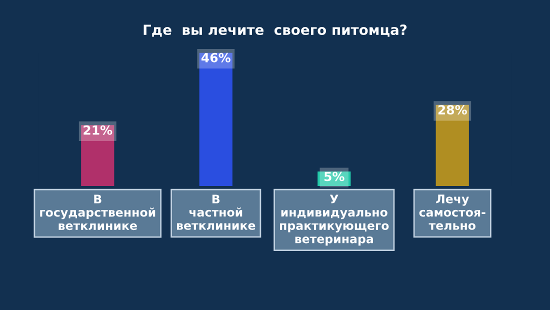 Image resolution: width=550 pixels, height=310 pixels. I want to click on data-label: 5%, so click(334, 177).